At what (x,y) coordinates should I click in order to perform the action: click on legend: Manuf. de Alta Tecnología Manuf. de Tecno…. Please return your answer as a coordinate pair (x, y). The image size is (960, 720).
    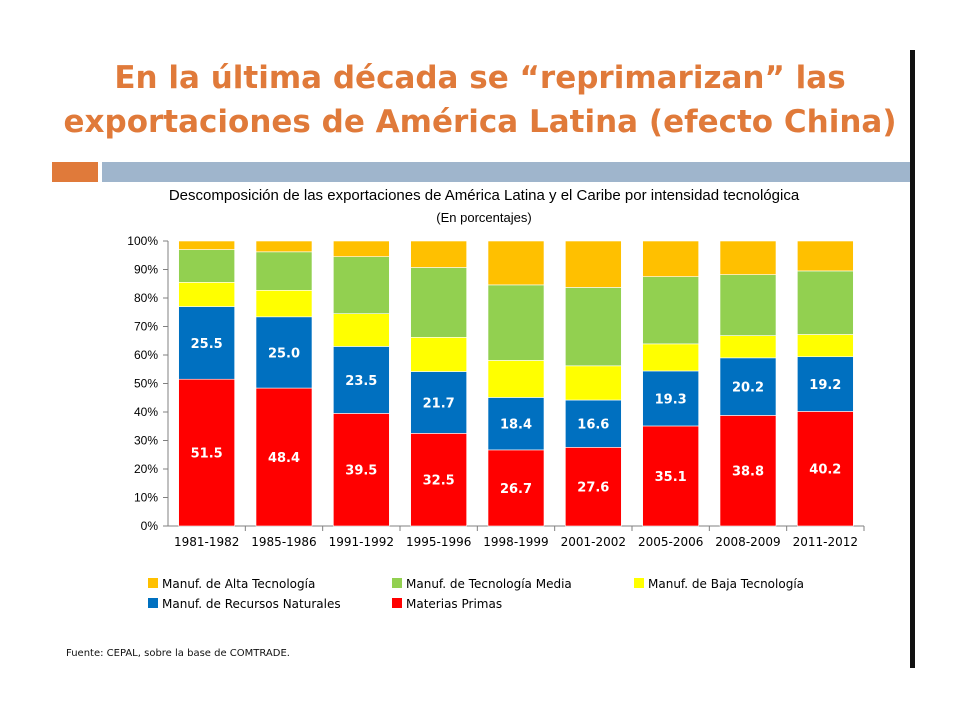
    Looking at the image, I should click on (476, 594).